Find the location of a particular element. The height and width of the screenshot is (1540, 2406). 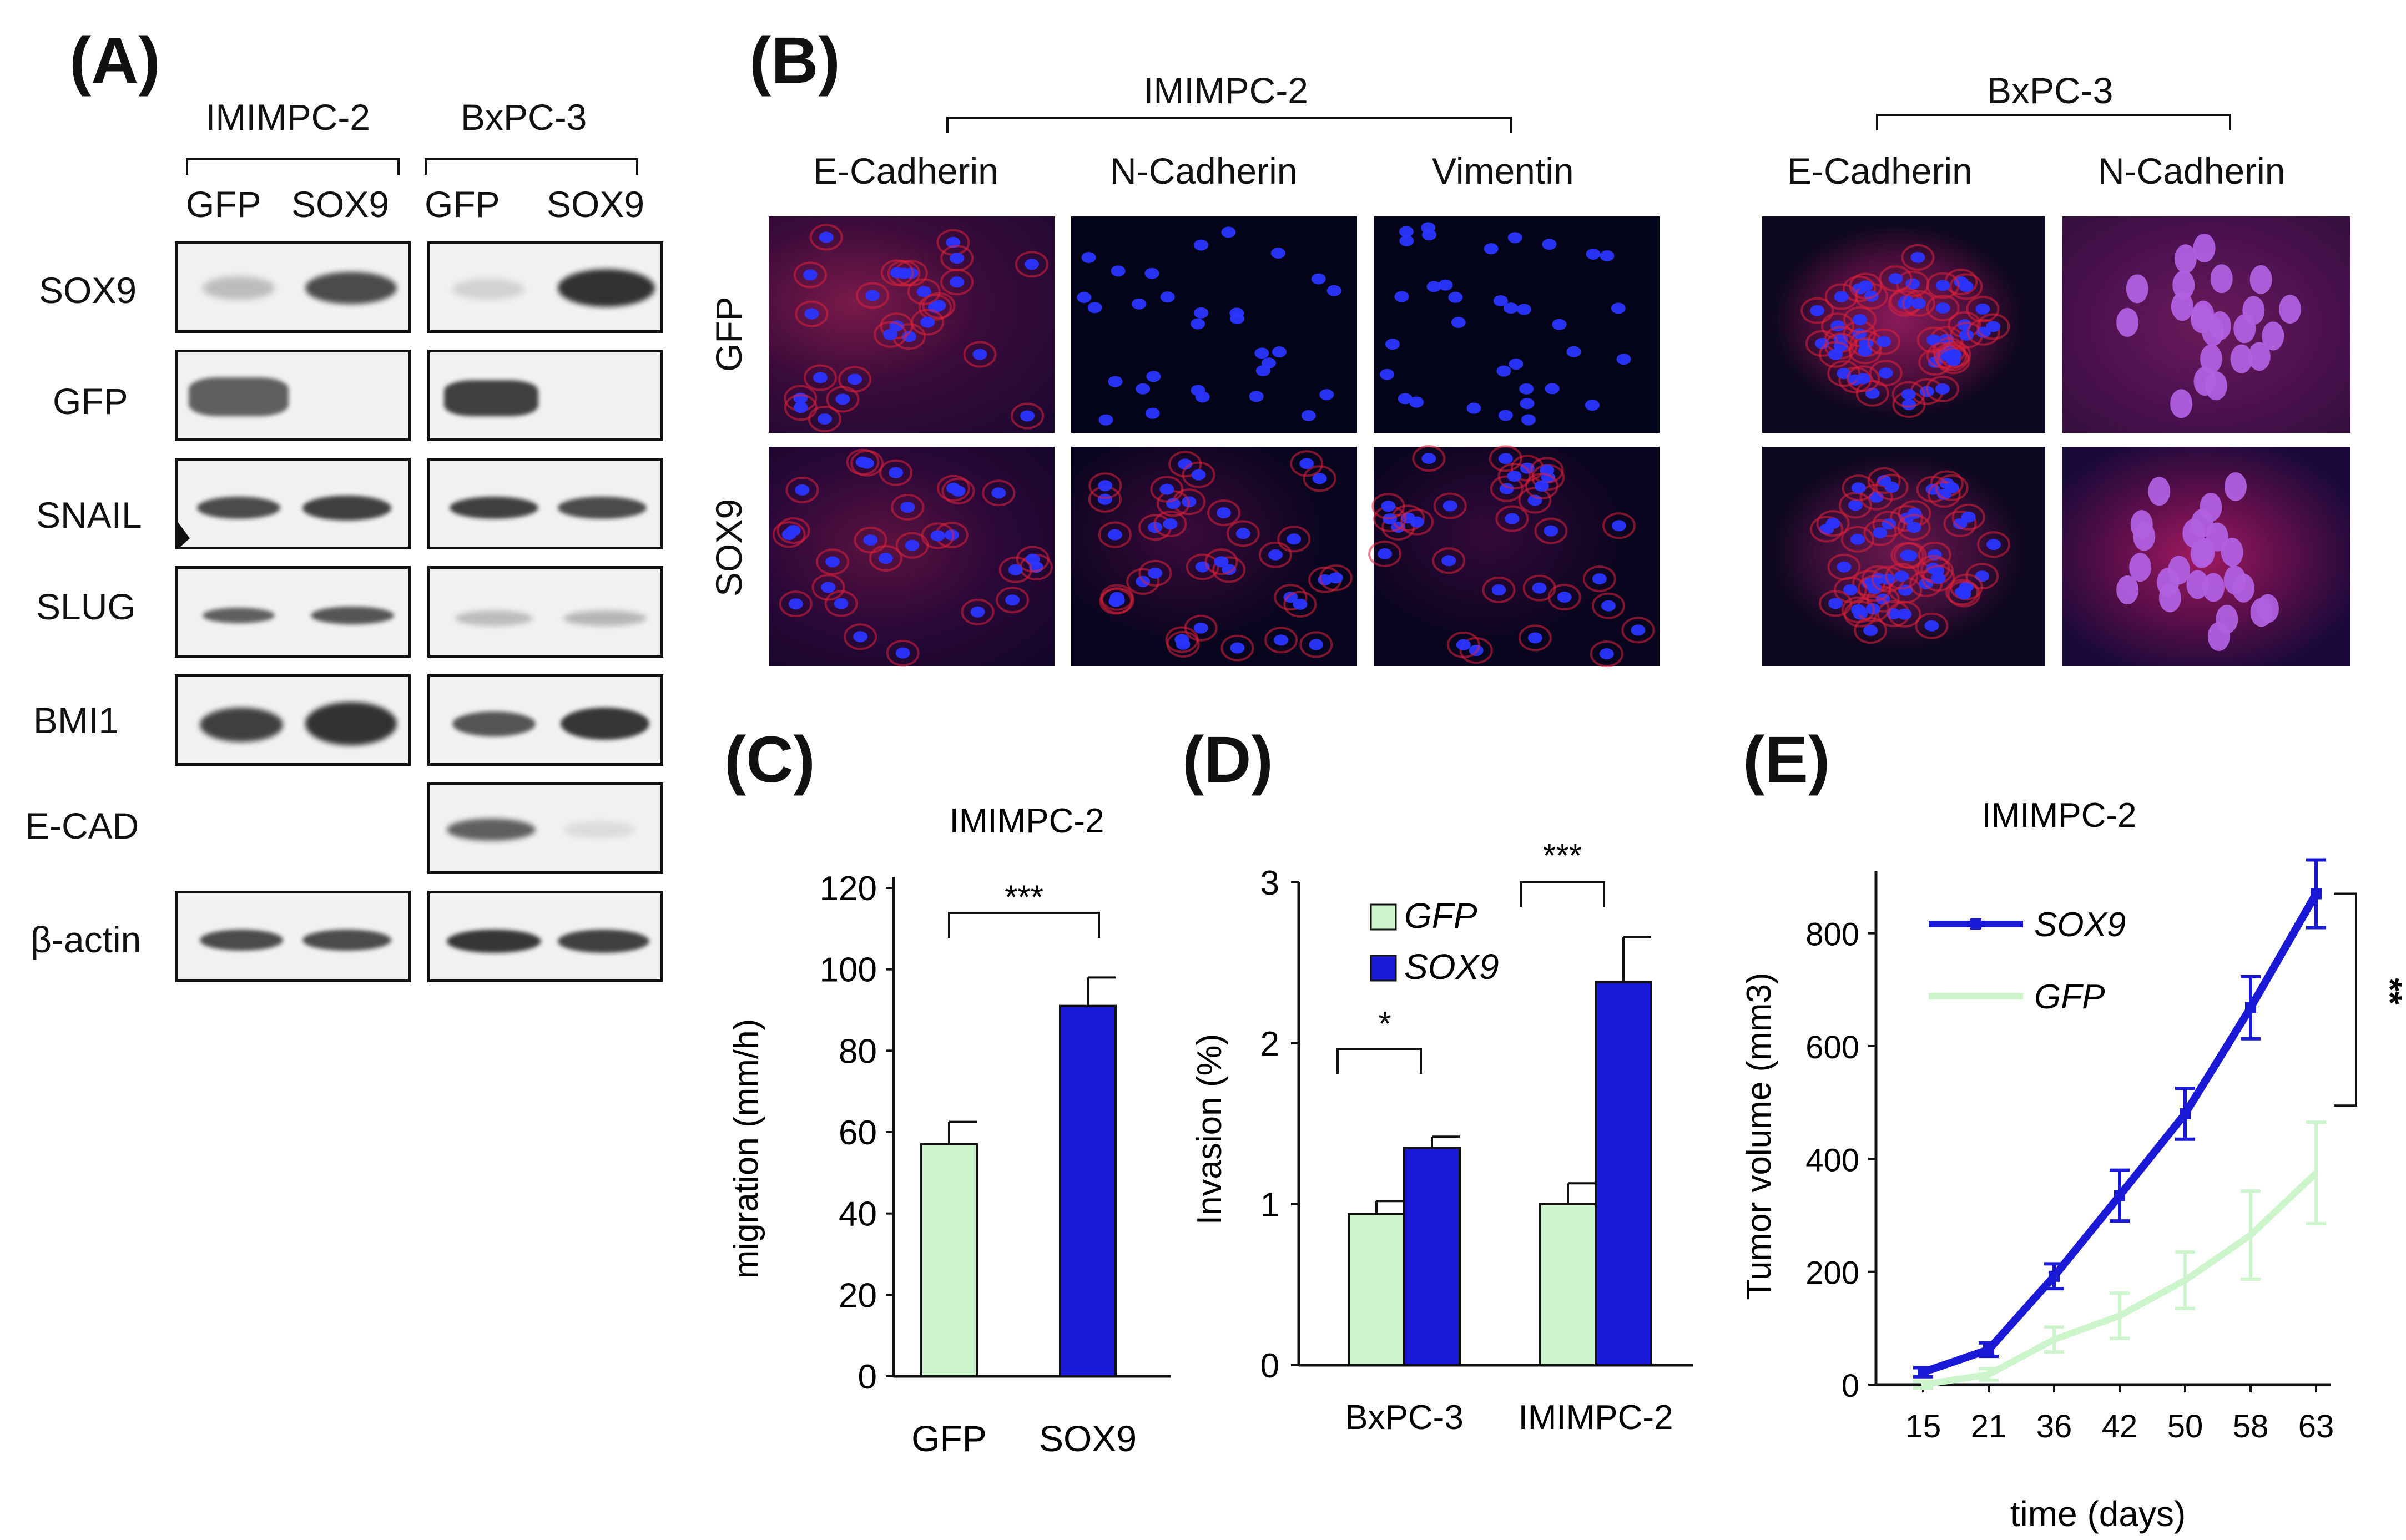

blot-row-label: BMI1 is located at coordinates (76, 720).